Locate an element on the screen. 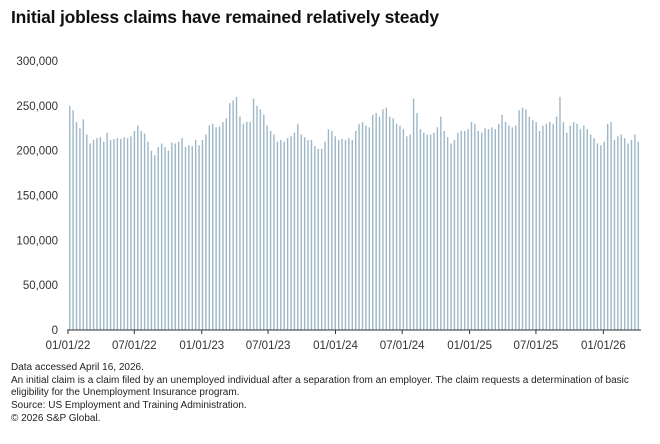 This screenshot has width=660, height=444. y-tick-label: 250,000 is located at coordinates (37, 107).